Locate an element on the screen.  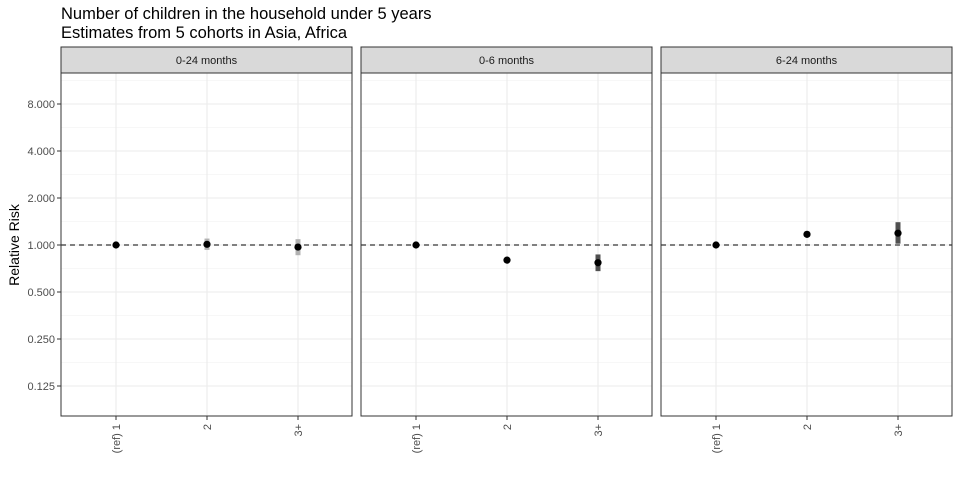
y-tick-label: 2.000 is located at coordinates (41, 199).